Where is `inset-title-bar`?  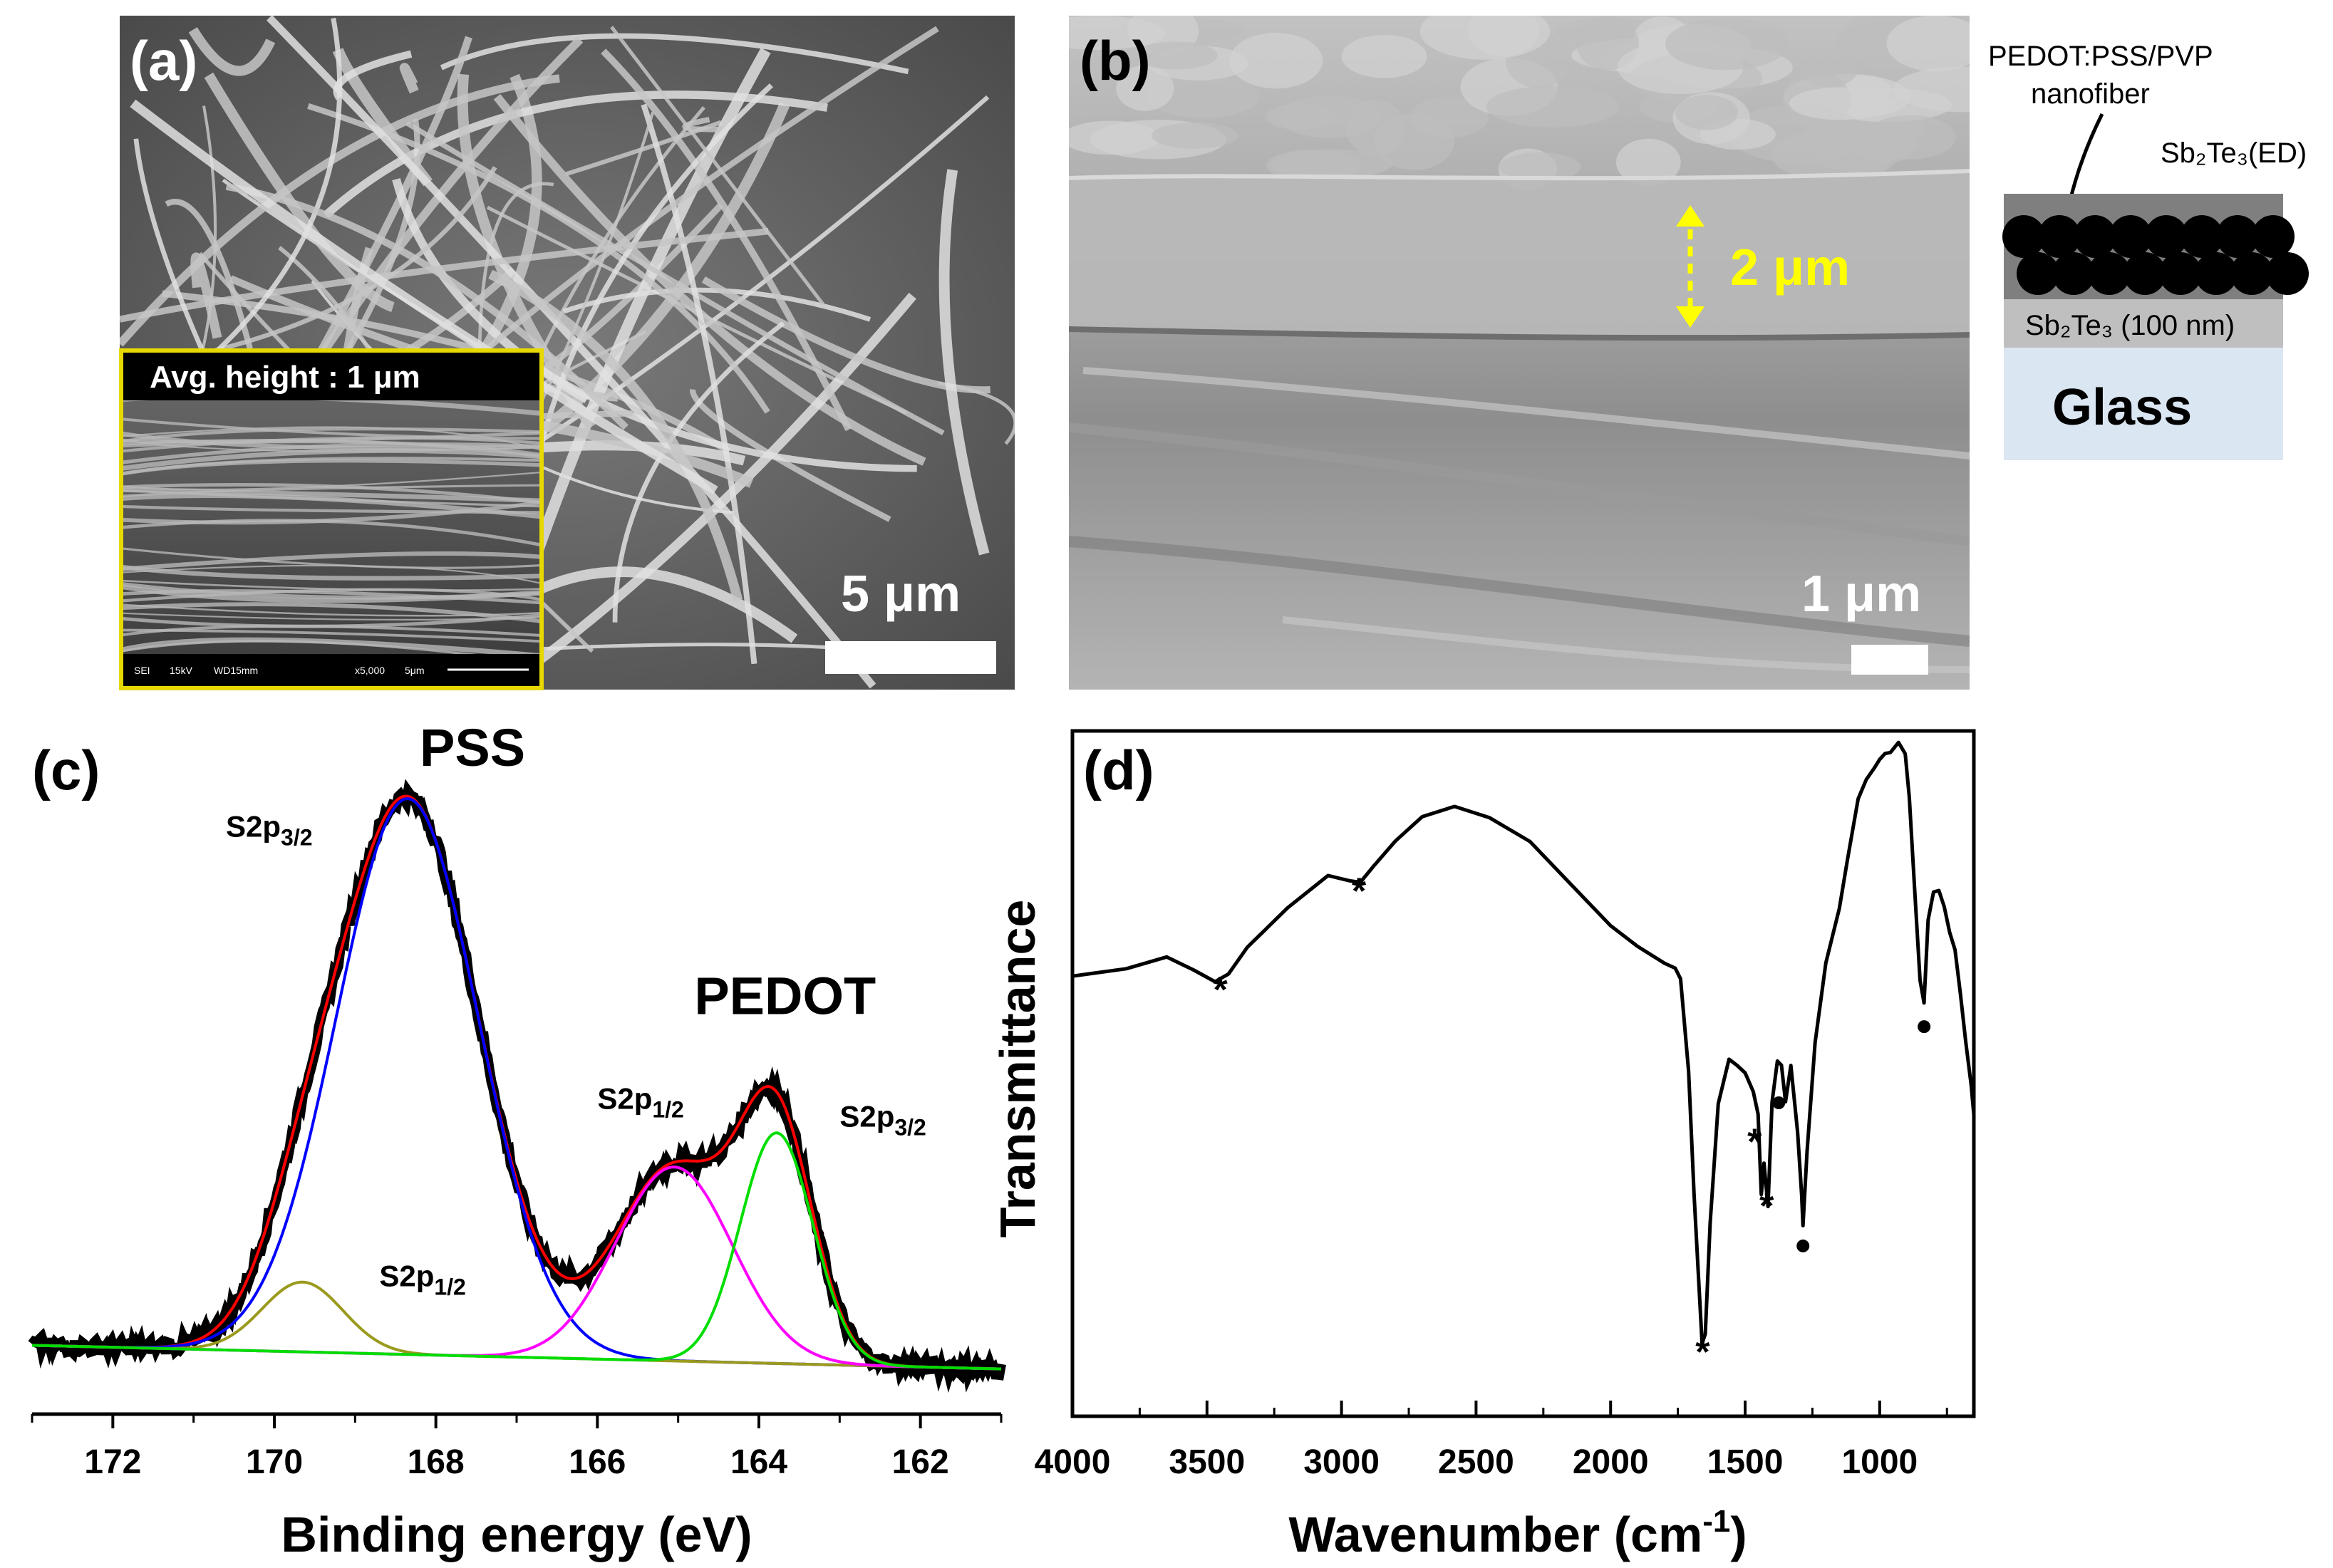
inset-title-bar is located at coordinates (331, 375).